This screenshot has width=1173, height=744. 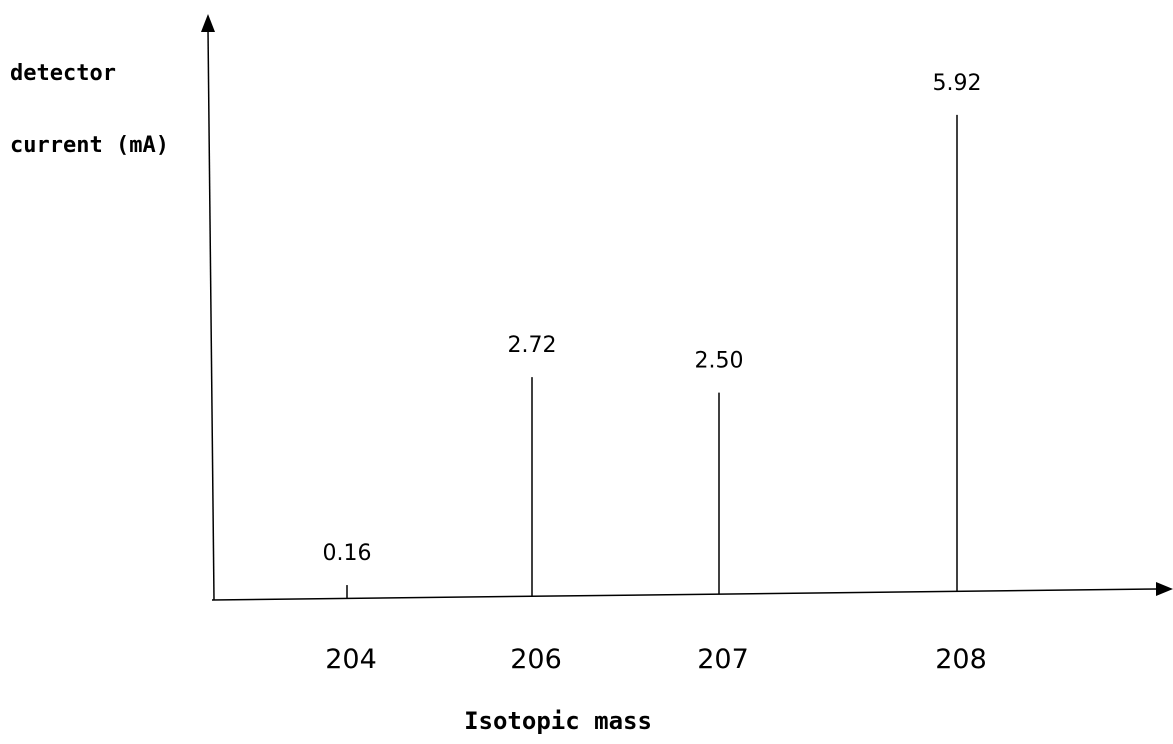 What do you see at coordinates (351, 659) in the screenshot?
I see `x-tick-label-204: 204` at bounding box center [351, 659].